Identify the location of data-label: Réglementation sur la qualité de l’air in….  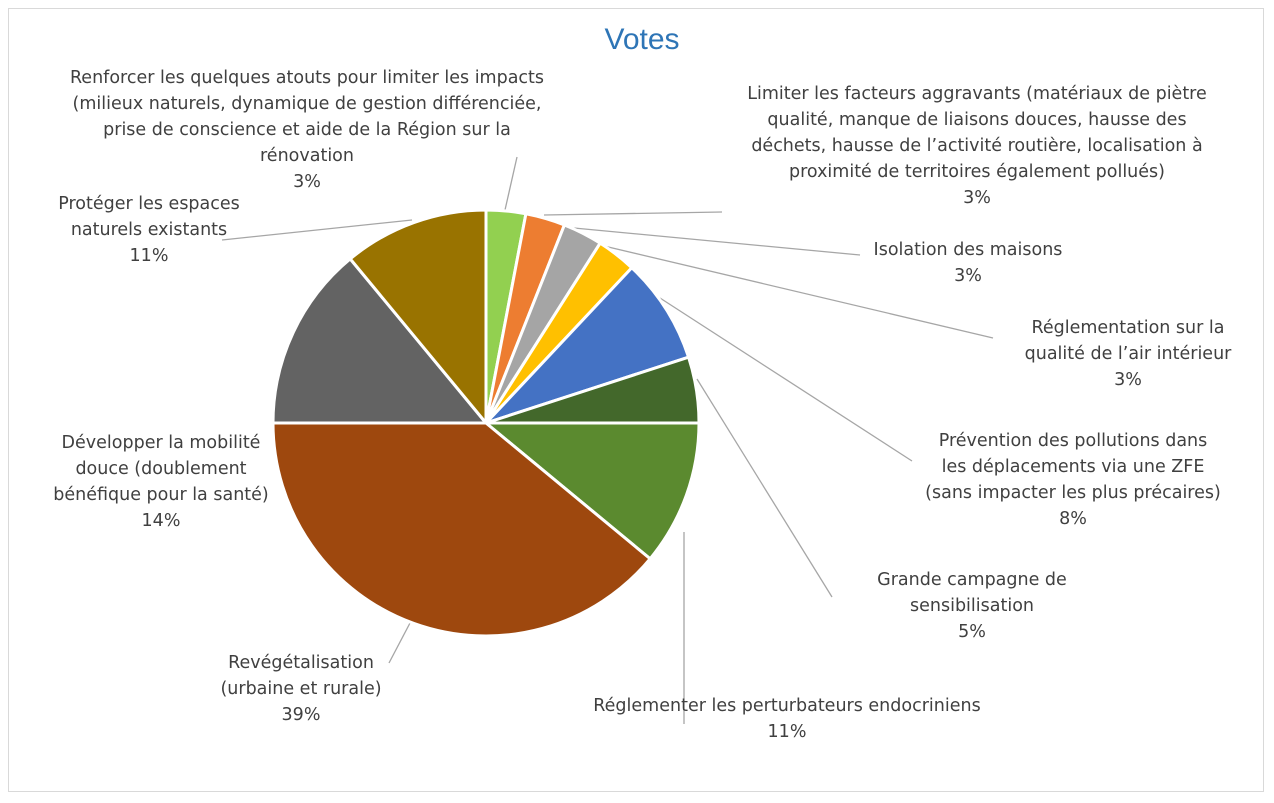
(1129, 354).